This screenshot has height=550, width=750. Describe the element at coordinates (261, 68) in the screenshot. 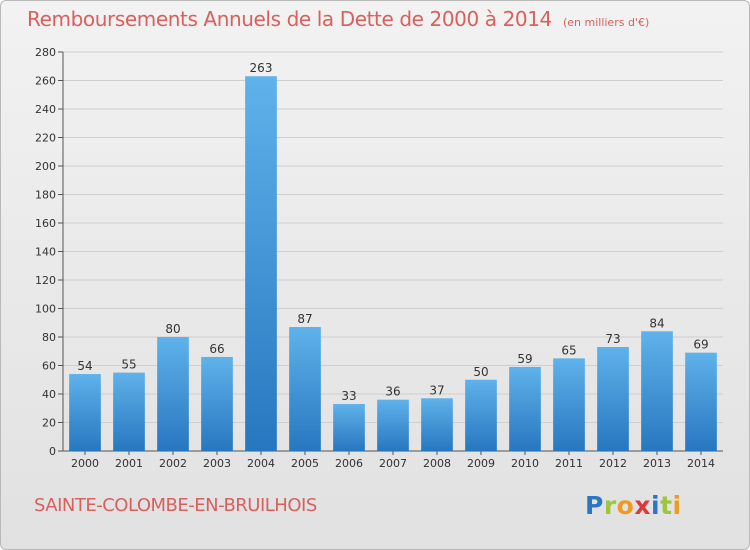

I see `value-label-2004: 263` at that location.